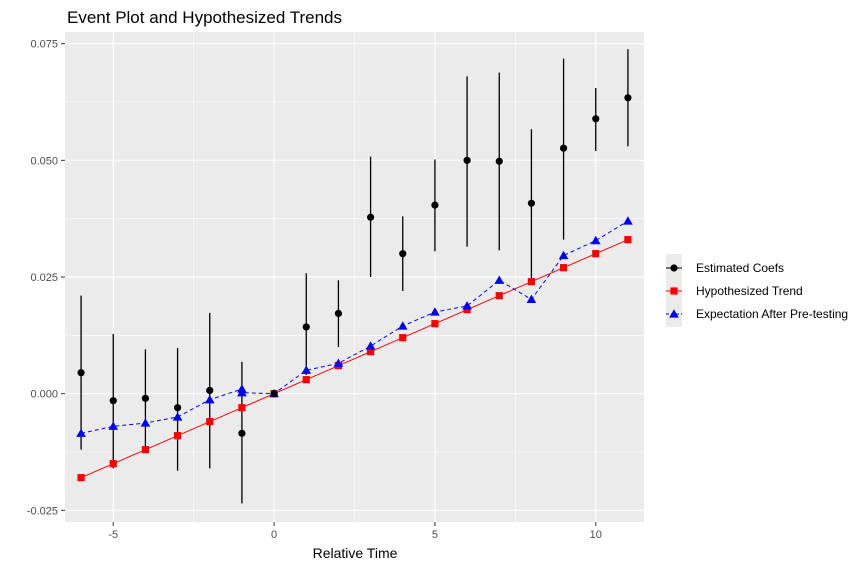  I want to click on x-tick-label: 5, so click(435, 535).